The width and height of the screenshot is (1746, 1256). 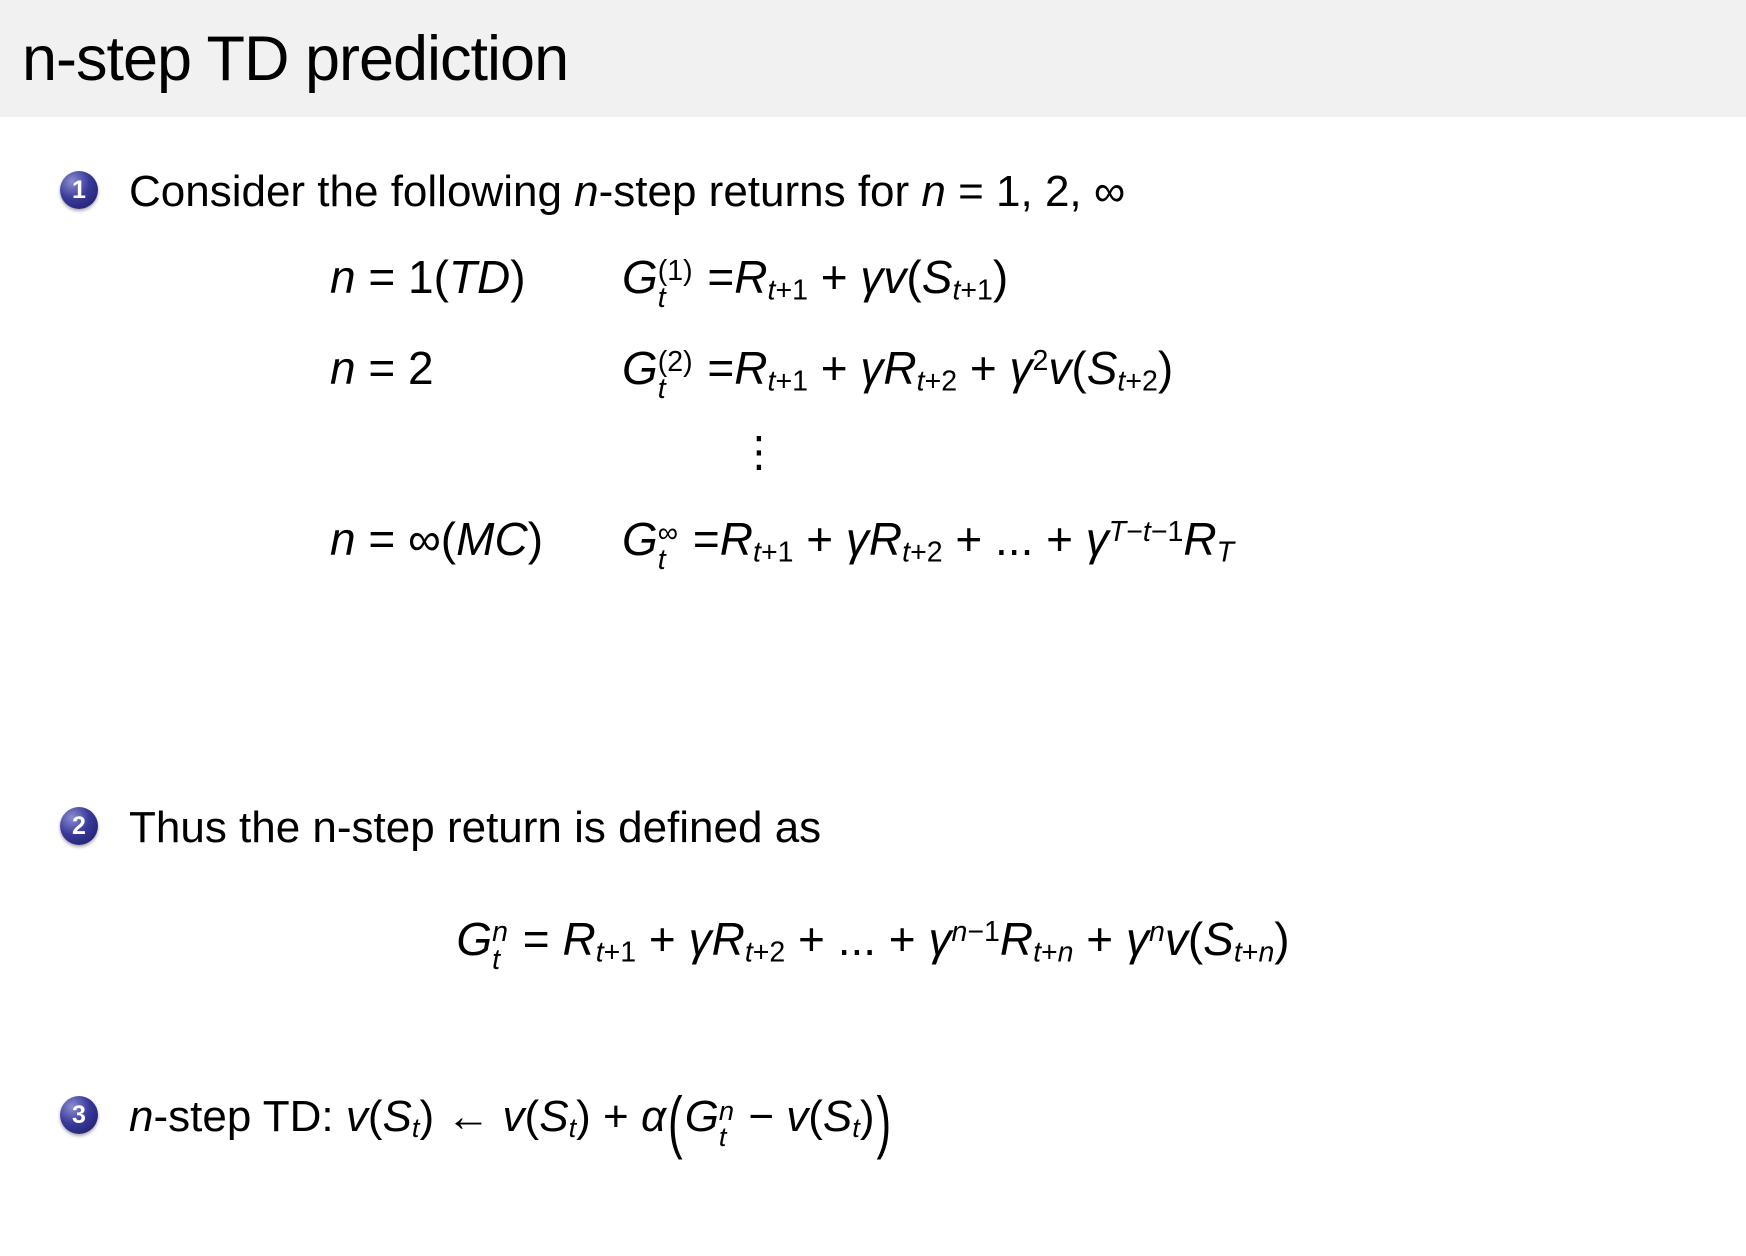 I want to click on bullet-item-2: 2 Thus the n-step return is defined as, so click(x=883, y=827).